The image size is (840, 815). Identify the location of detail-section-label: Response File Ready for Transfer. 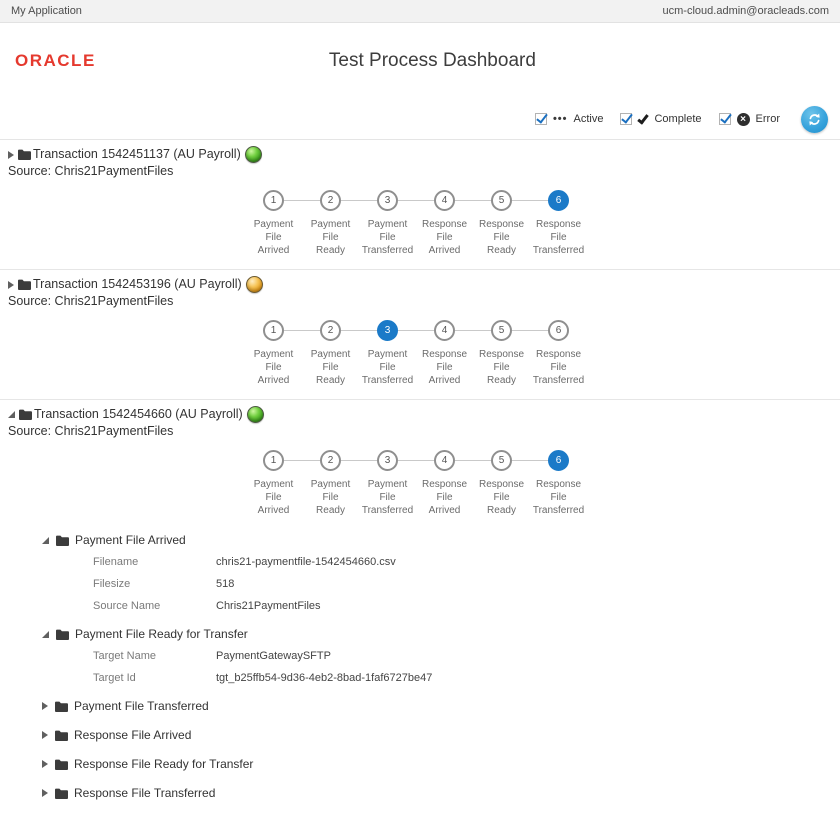
(164, 764).